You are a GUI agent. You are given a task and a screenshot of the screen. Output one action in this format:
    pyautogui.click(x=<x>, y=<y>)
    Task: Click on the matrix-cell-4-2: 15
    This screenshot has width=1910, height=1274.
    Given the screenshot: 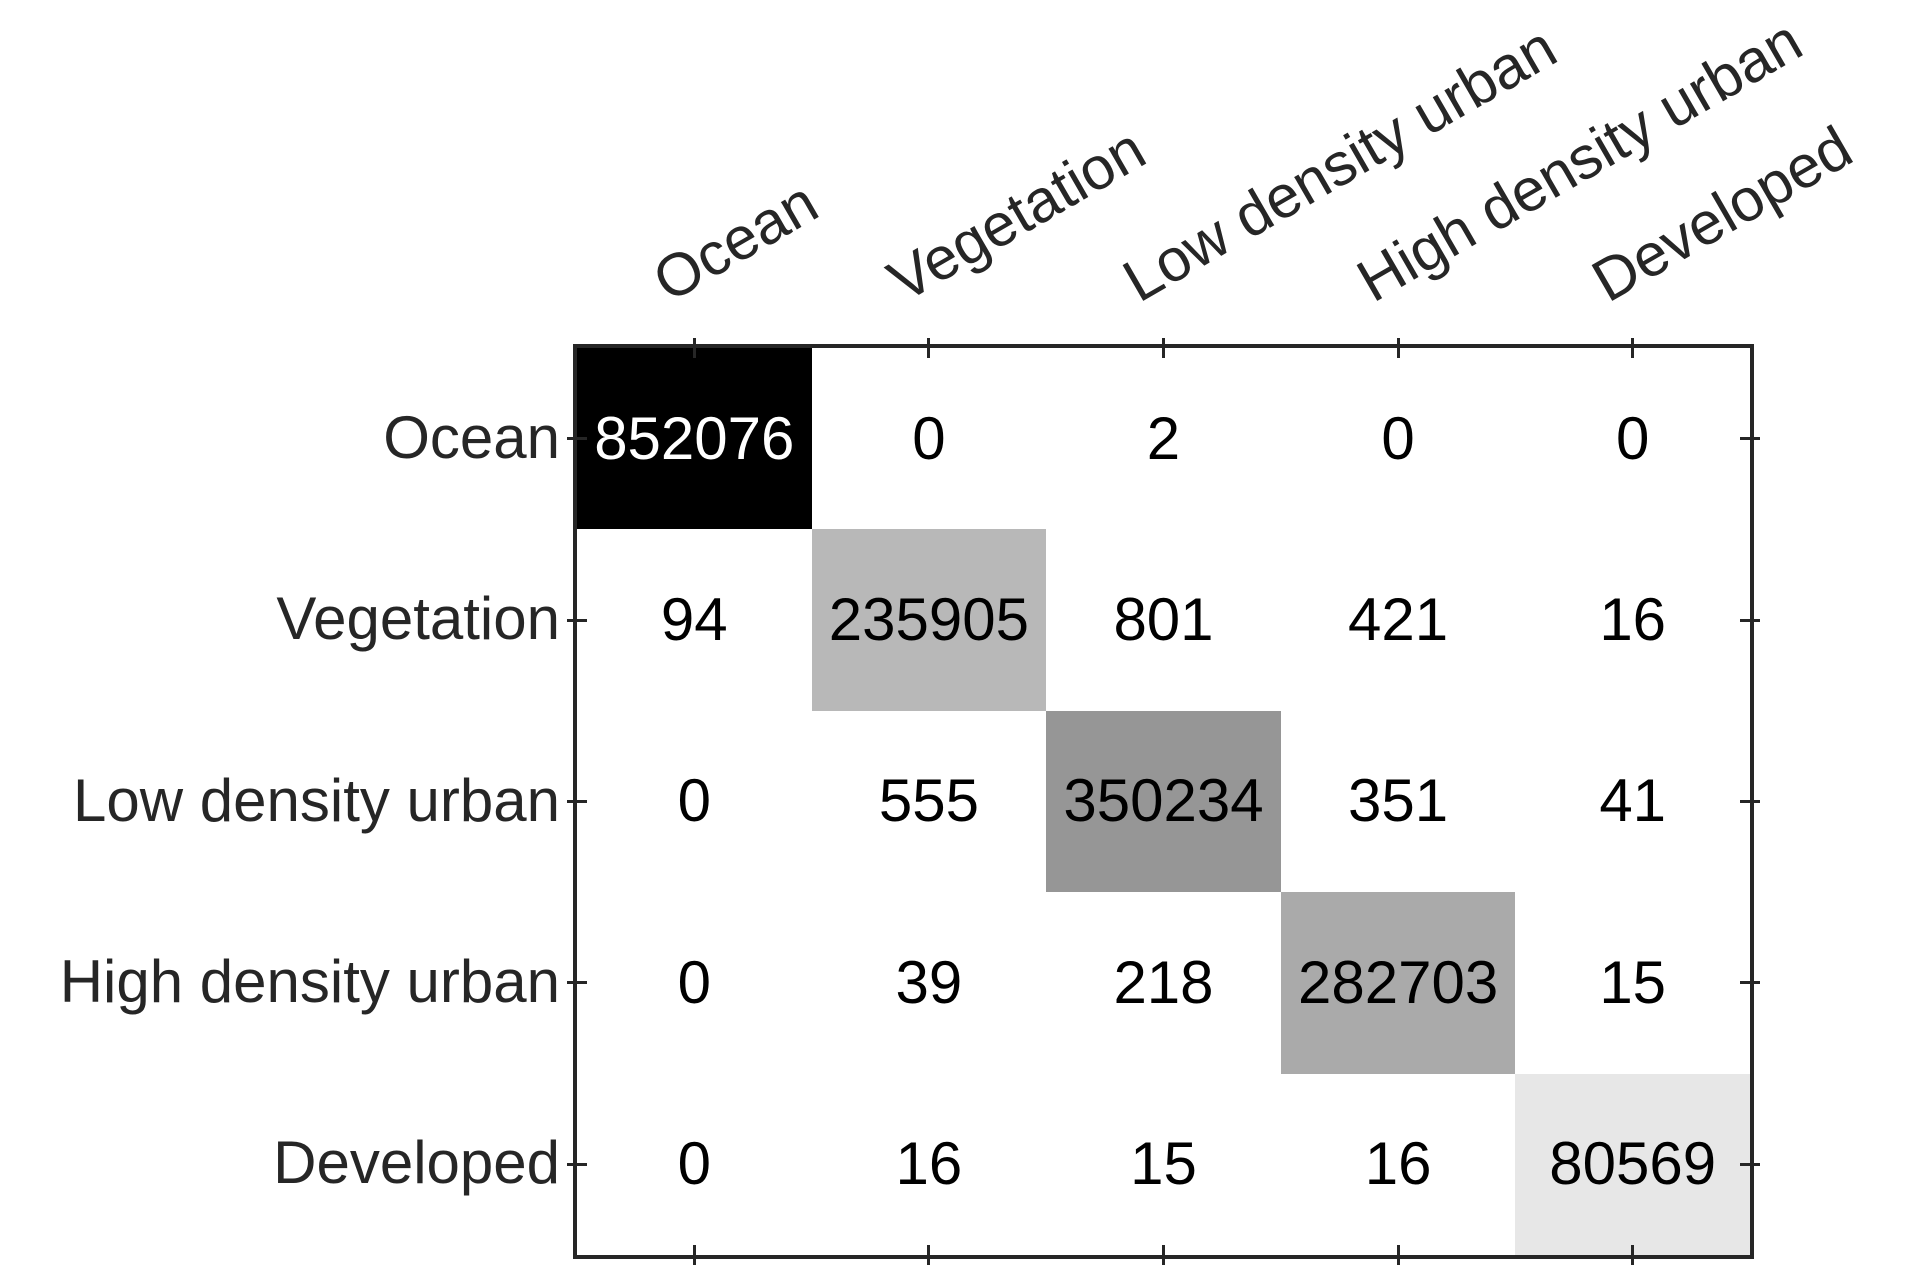 What is the action you would take?
    pyautogui.click(x=1163, y=1164)
    